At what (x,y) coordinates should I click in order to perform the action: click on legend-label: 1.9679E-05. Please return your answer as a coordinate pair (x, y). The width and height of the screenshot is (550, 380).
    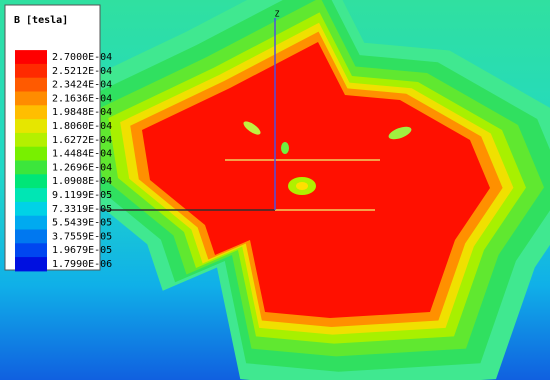
    Looking at the image, I should click on (82, 250).